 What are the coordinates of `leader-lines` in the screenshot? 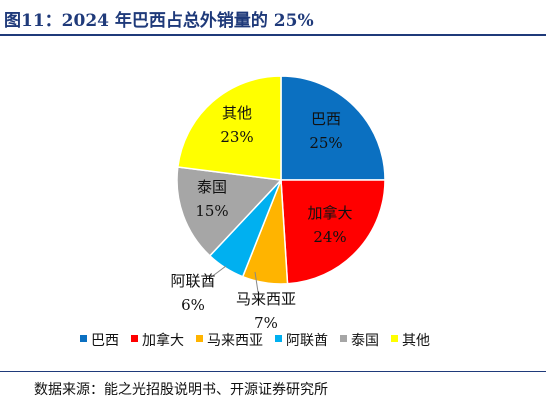 It's located at (234, 279).